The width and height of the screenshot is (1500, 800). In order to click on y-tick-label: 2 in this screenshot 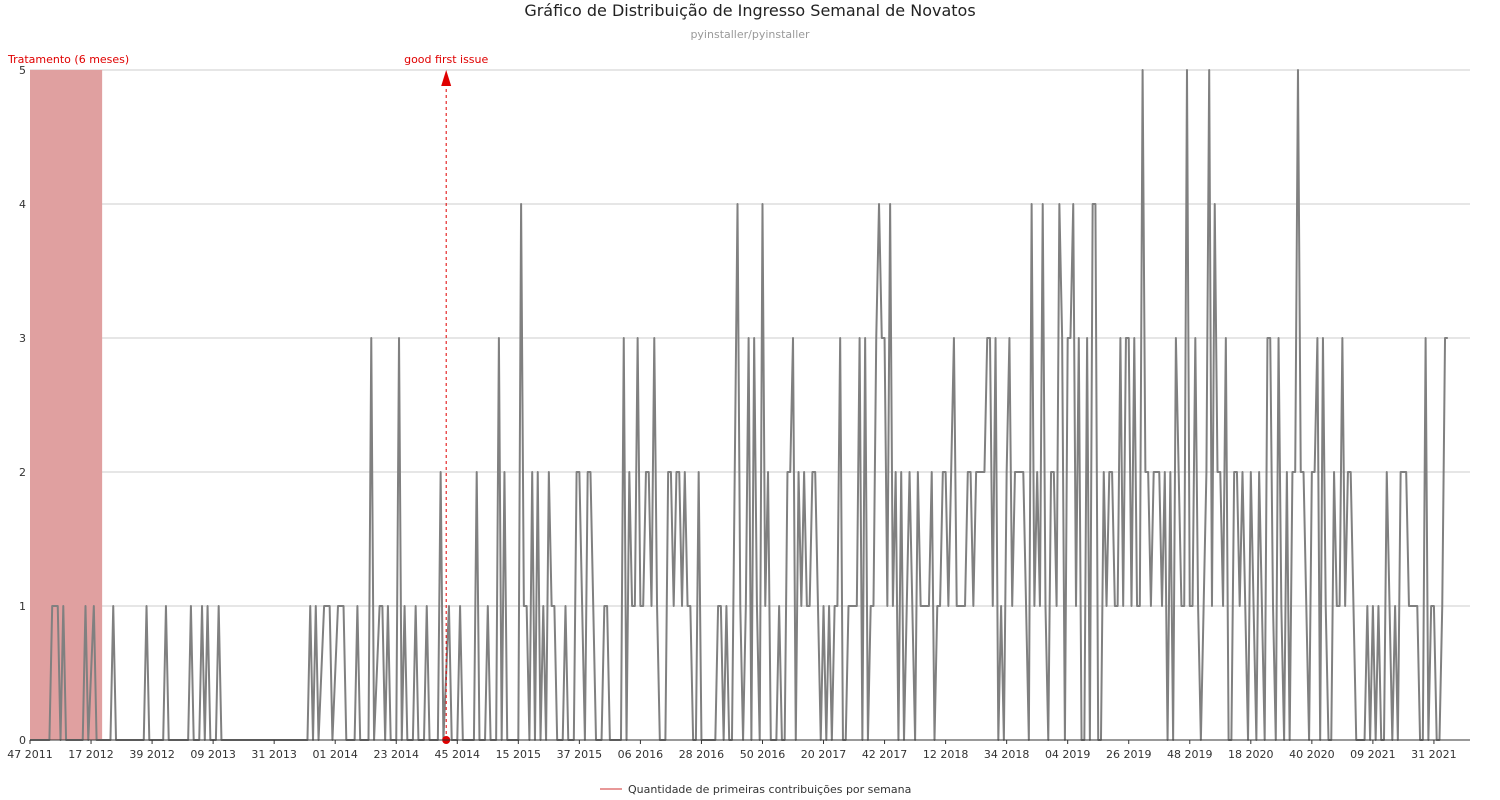, I will do `click(22, 472)`.